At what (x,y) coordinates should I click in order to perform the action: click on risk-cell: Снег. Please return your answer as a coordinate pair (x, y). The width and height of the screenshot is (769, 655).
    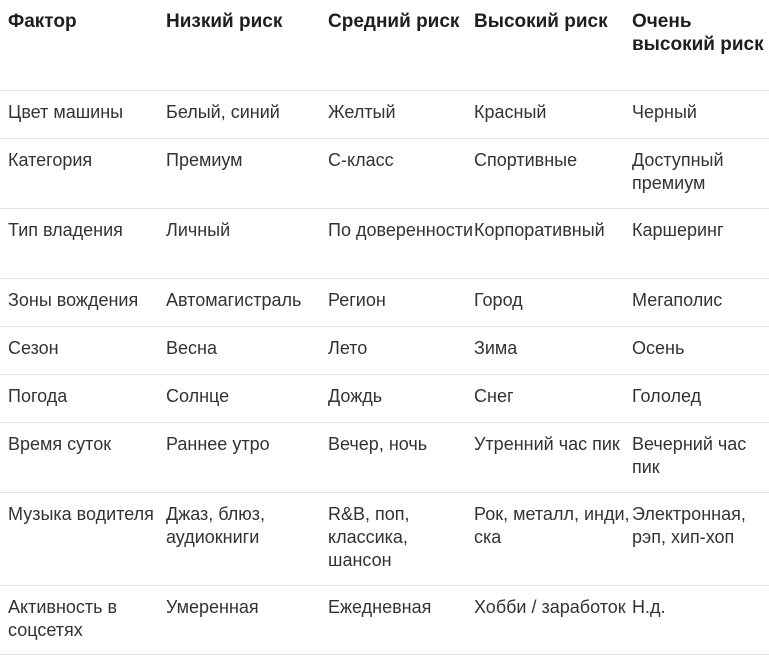
    Looking at the image, I should click on (494, 396).